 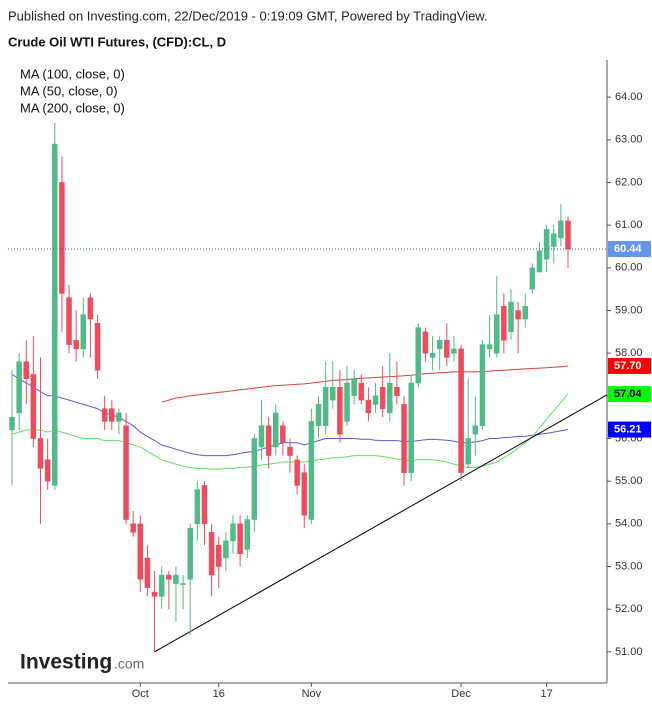 I want to click on x-tick-label: 17, so click(x=546, y=694).